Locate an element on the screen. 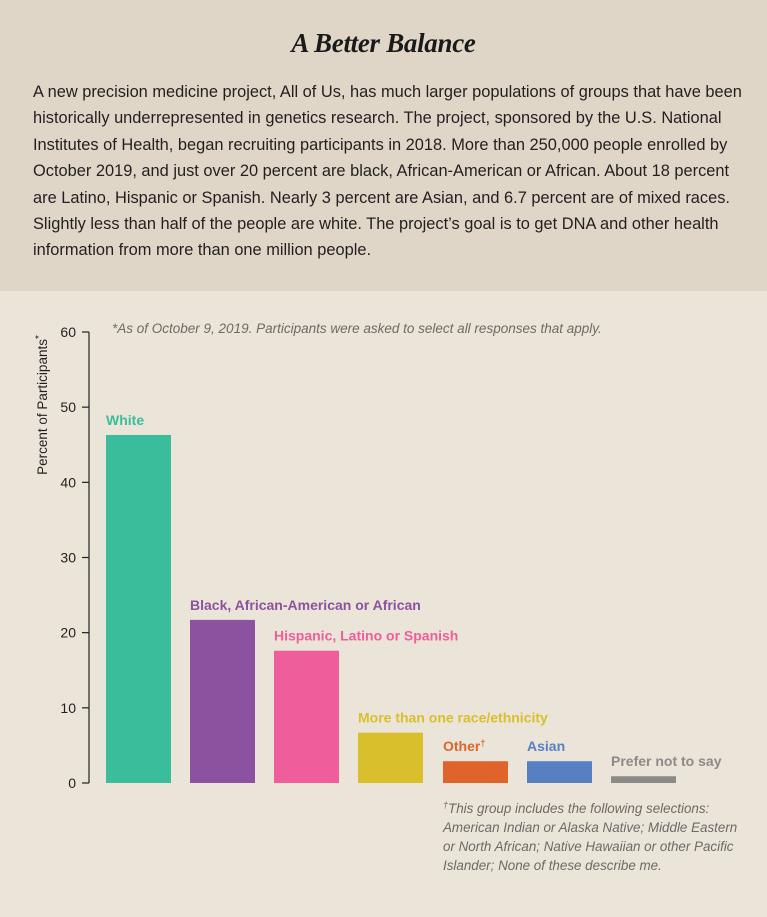  y-tick-label: 40 is located at coordinates (68, 482).